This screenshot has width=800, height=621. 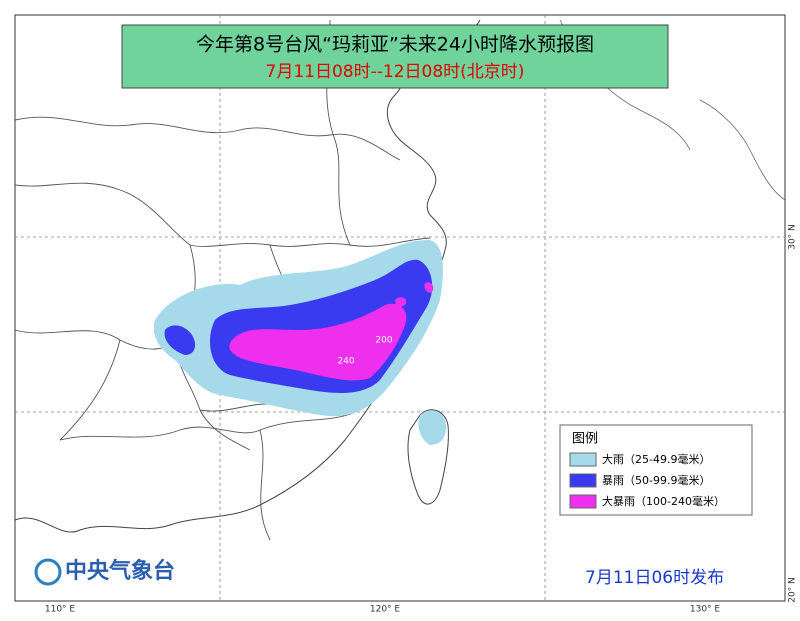 I want to click on lat-label: 30° N, so click(x=793, y=237).